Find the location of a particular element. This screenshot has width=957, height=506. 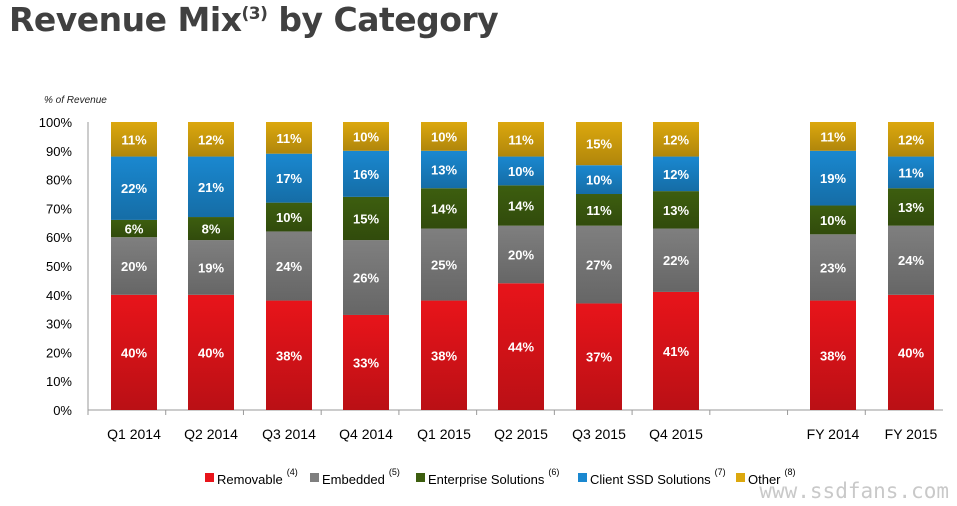

bar-data-label: 27% is located at coordinates (599, 265).